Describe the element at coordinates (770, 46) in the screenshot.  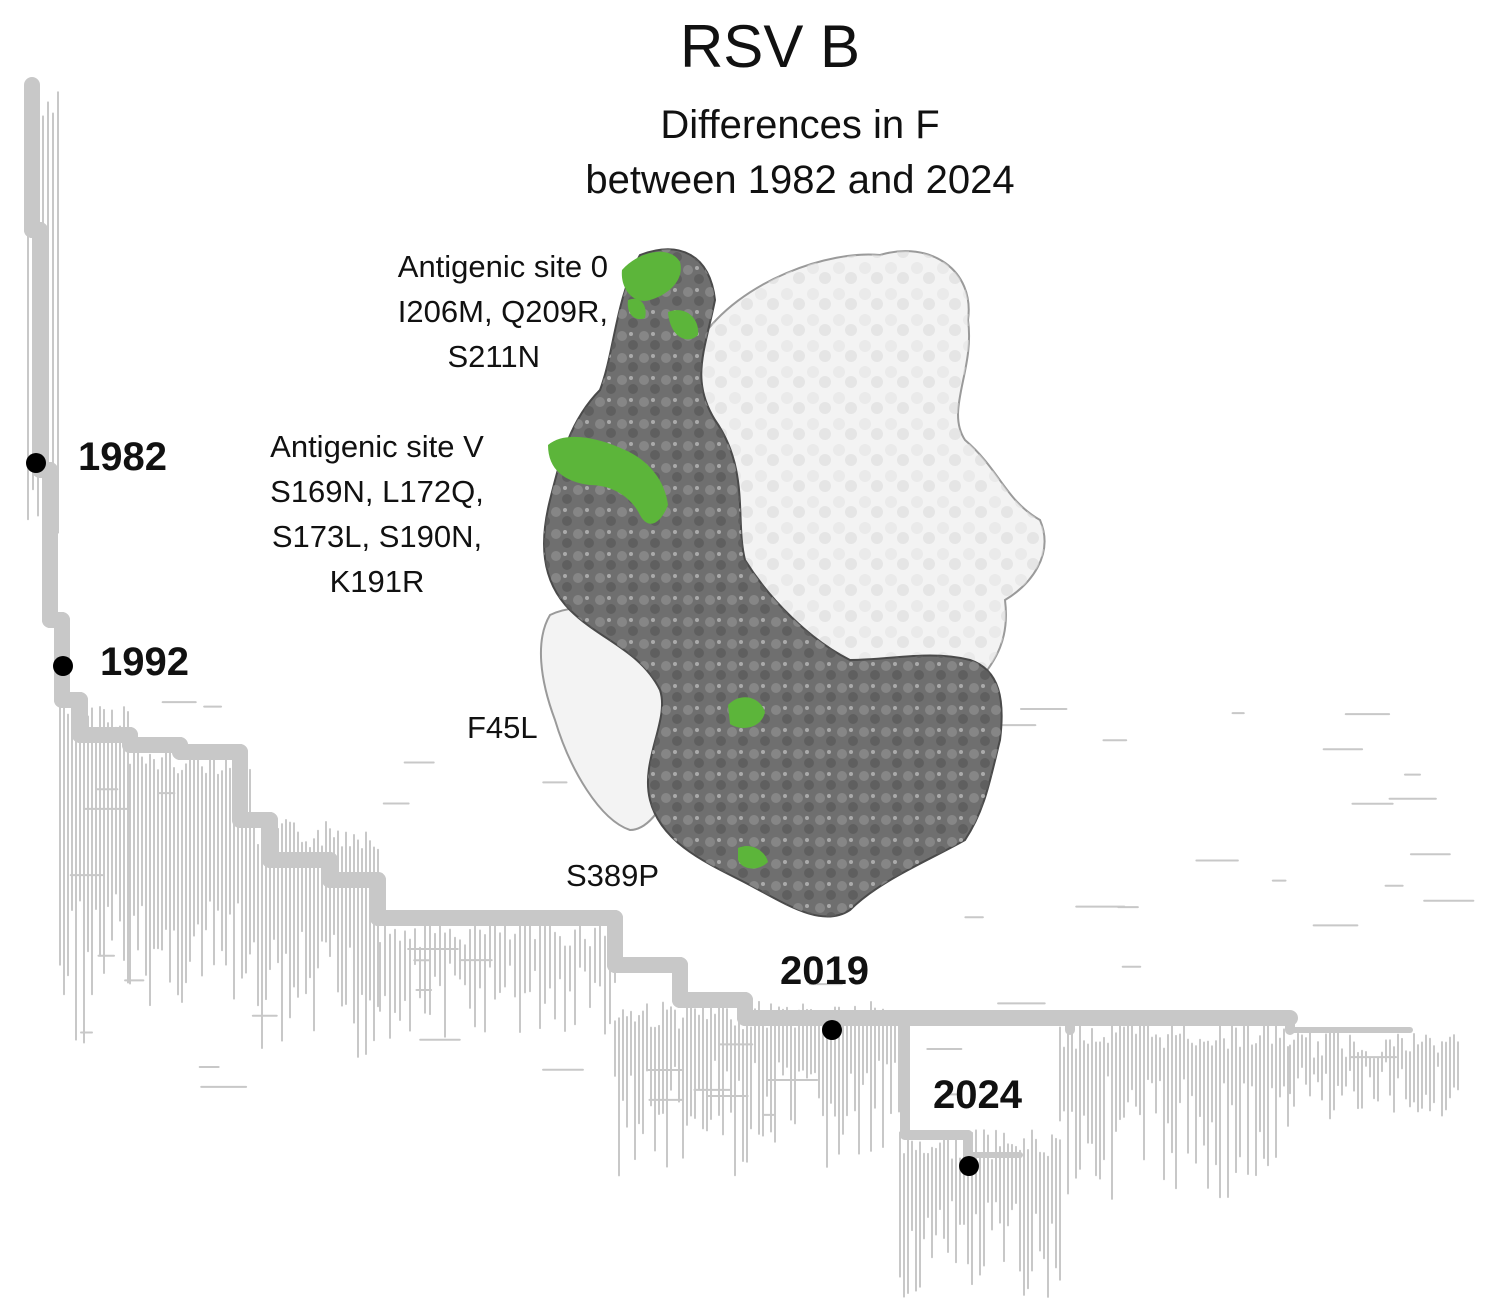
I see `figure-title: RSV B` at that location.